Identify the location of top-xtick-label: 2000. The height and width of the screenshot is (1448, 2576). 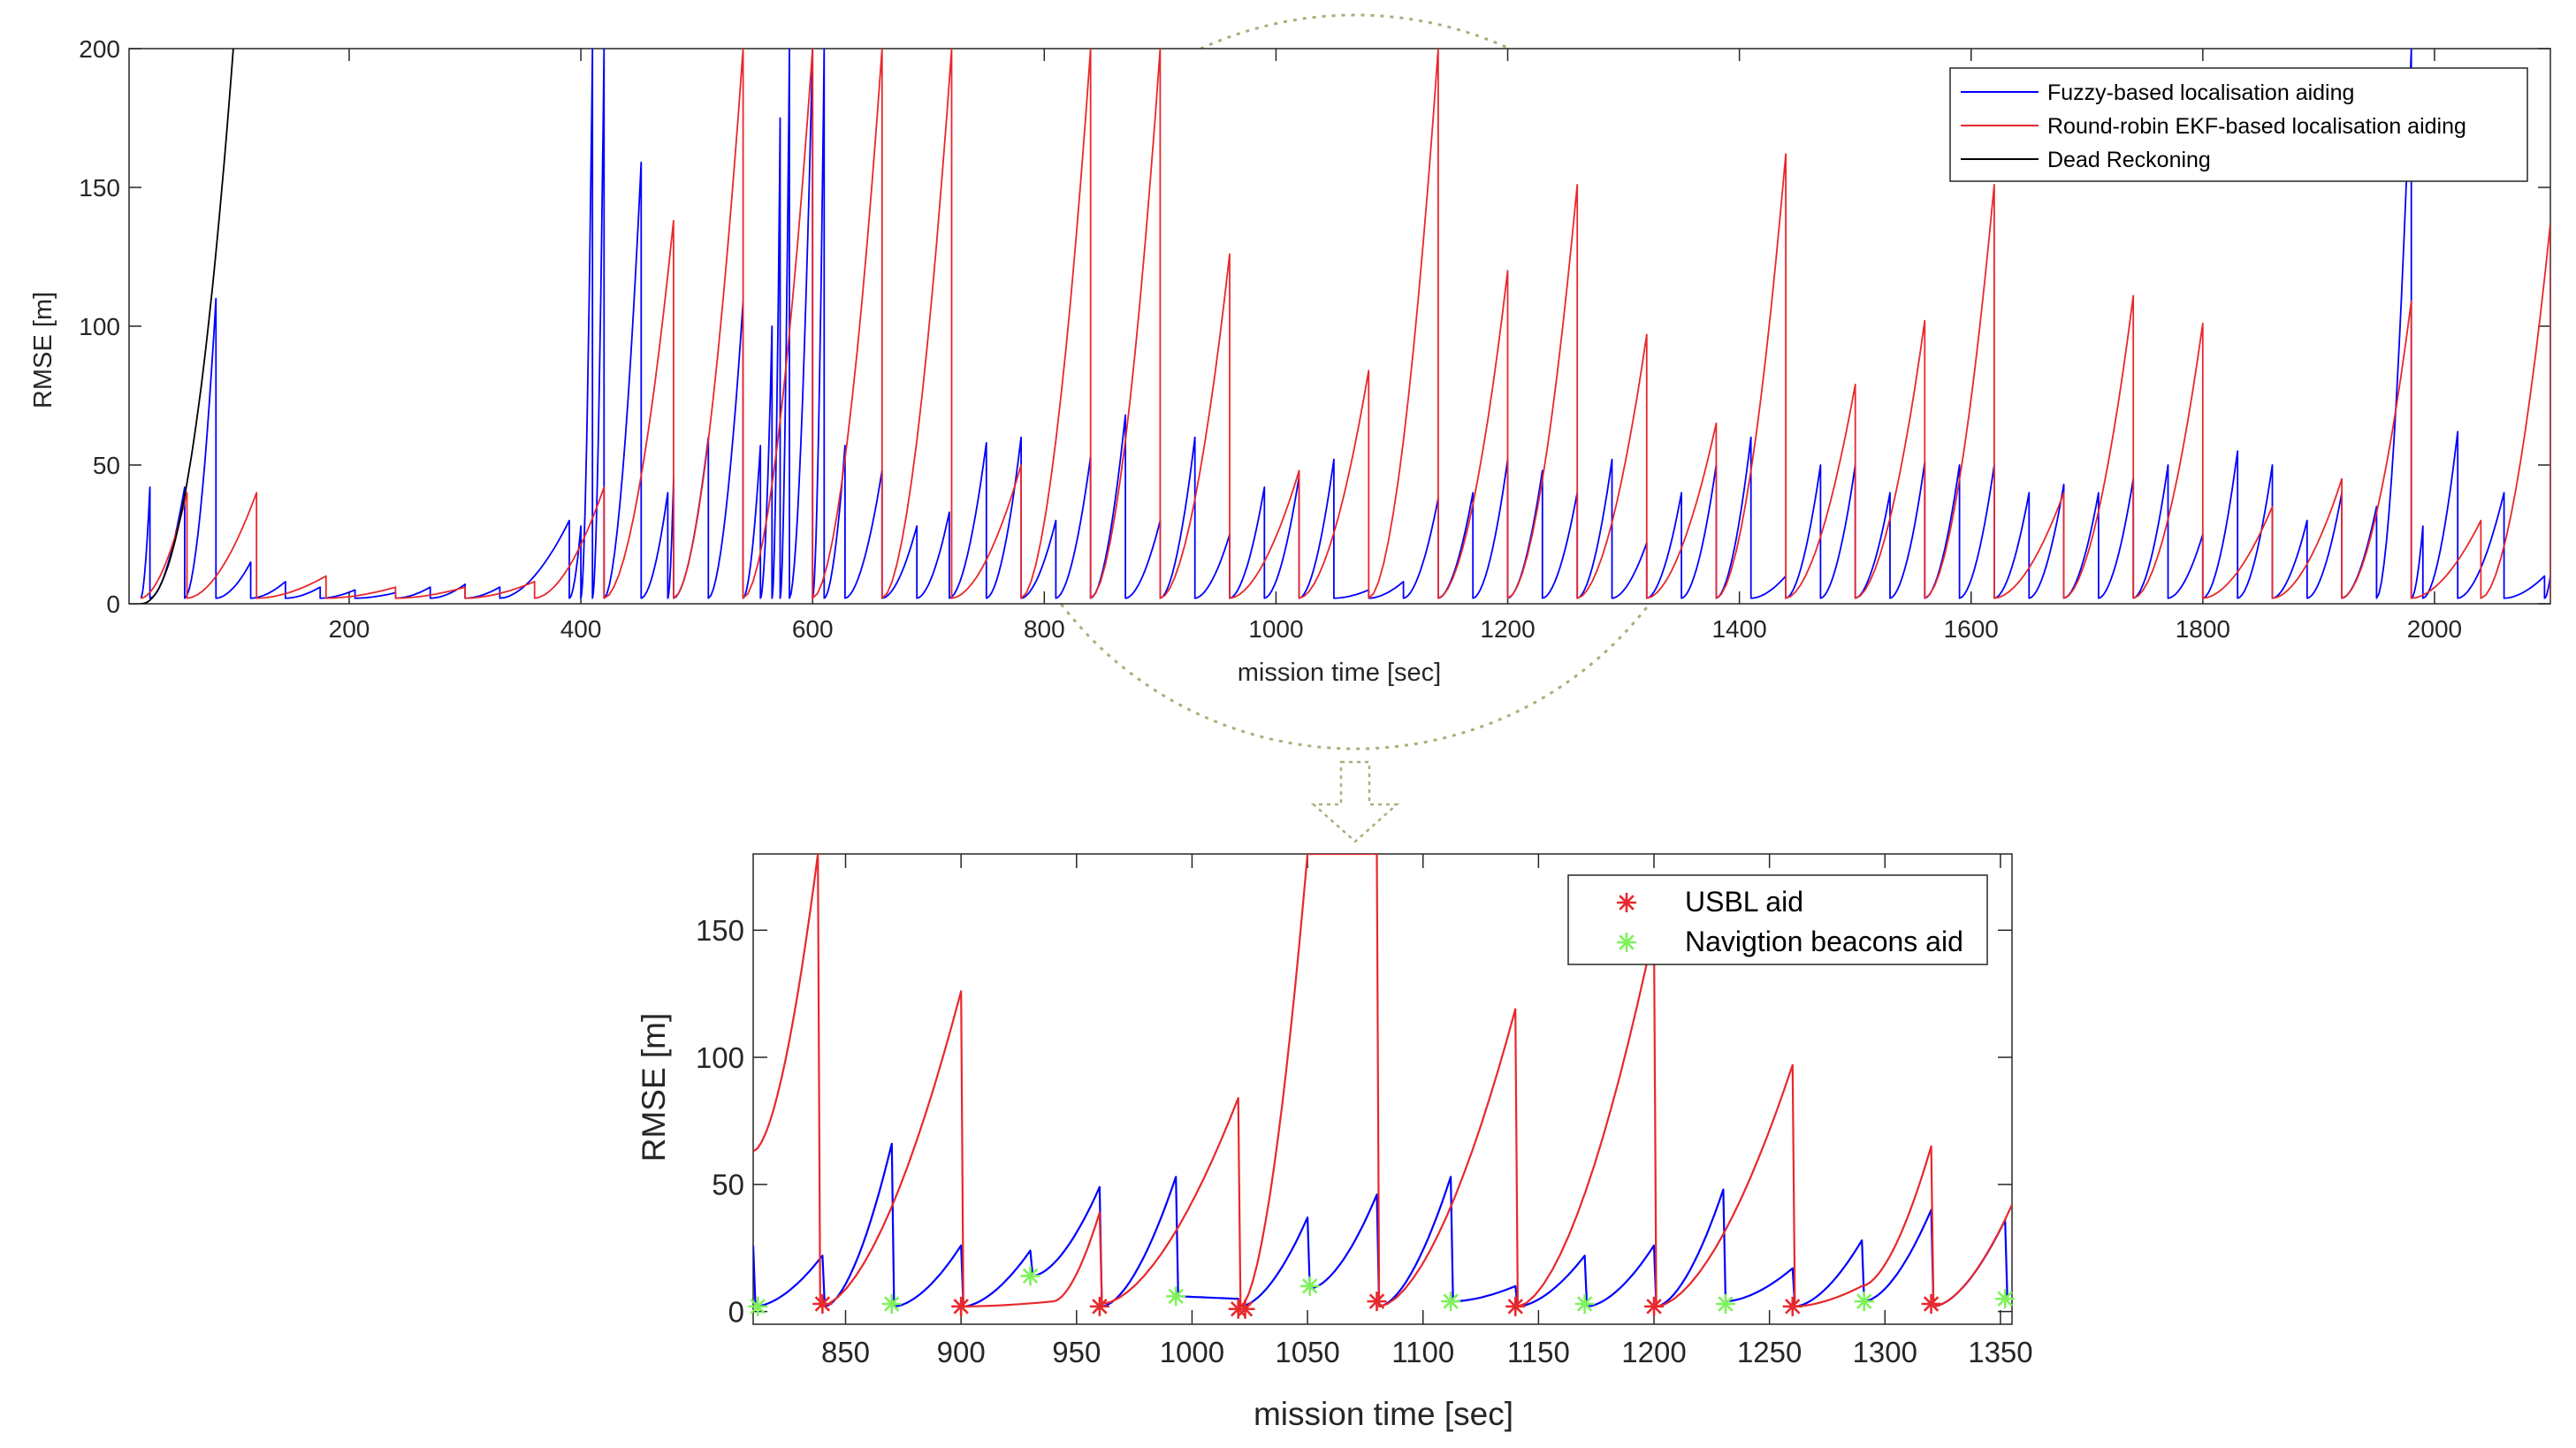
(2434, 629).